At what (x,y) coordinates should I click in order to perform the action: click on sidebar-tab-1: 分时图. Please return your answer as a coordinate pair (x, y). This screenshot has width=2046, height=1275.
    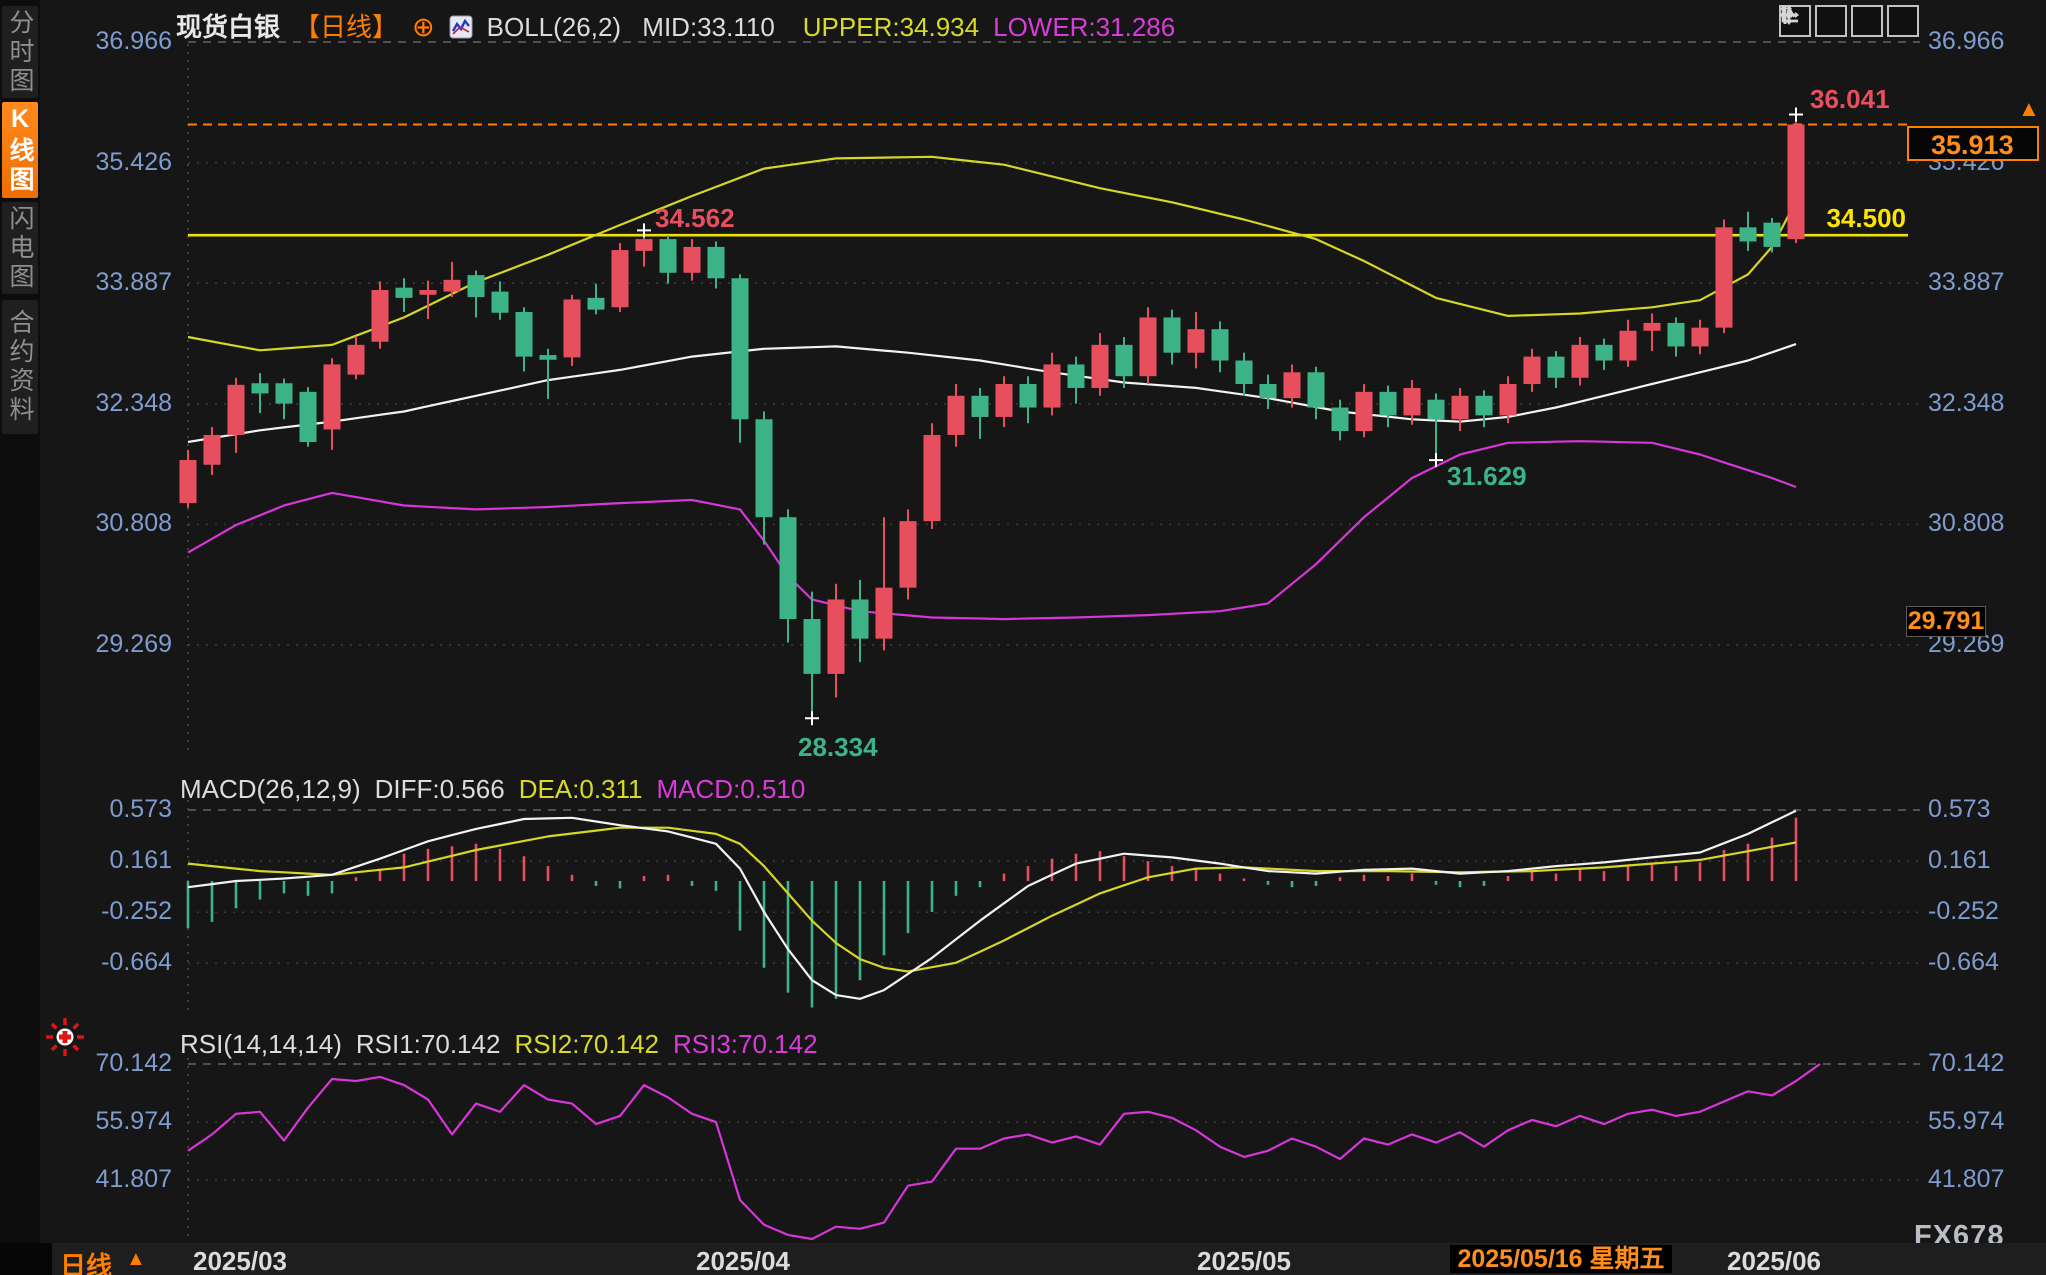
    Looking at the image, I should click on (20, 52).